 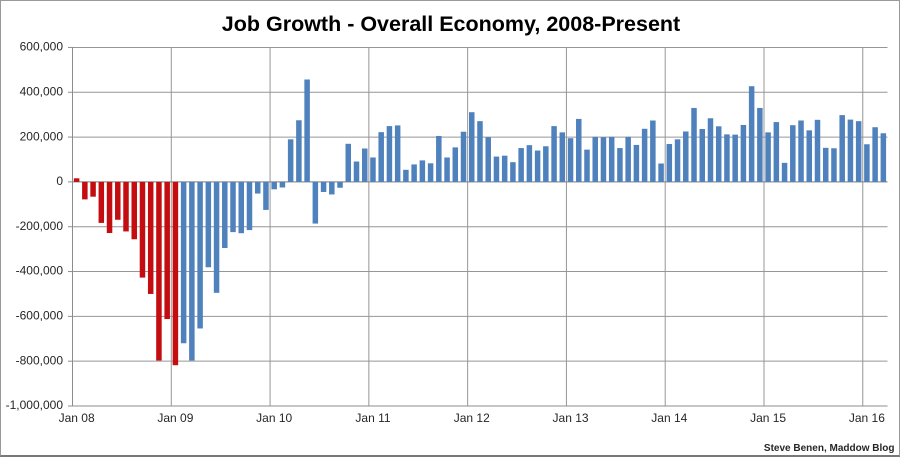 What do you see at coordinates (42, 47) in the screenshot?
I see `svg-text: 600,000` at bounding box center [42, 47].